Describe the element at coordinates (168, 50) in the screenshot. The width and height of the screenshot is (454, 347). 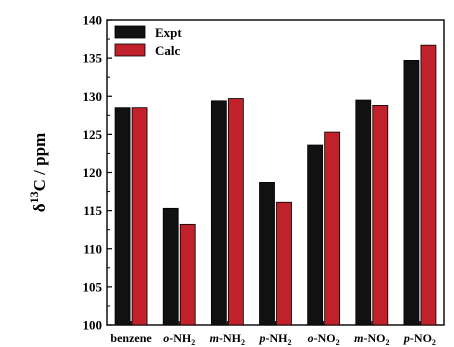
I see `legend-label-calc: Calc` at that location.